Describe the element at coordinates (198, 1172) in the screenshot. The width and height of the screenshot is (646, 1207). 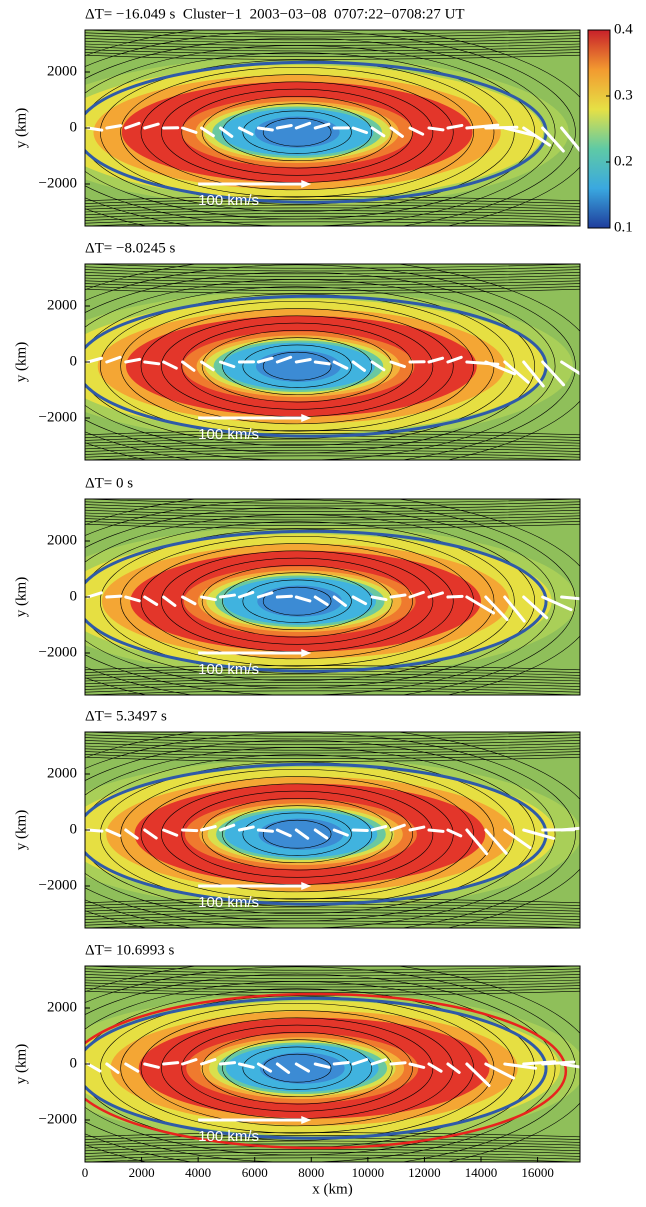
I see `x-tick-label: 4000` at that location.